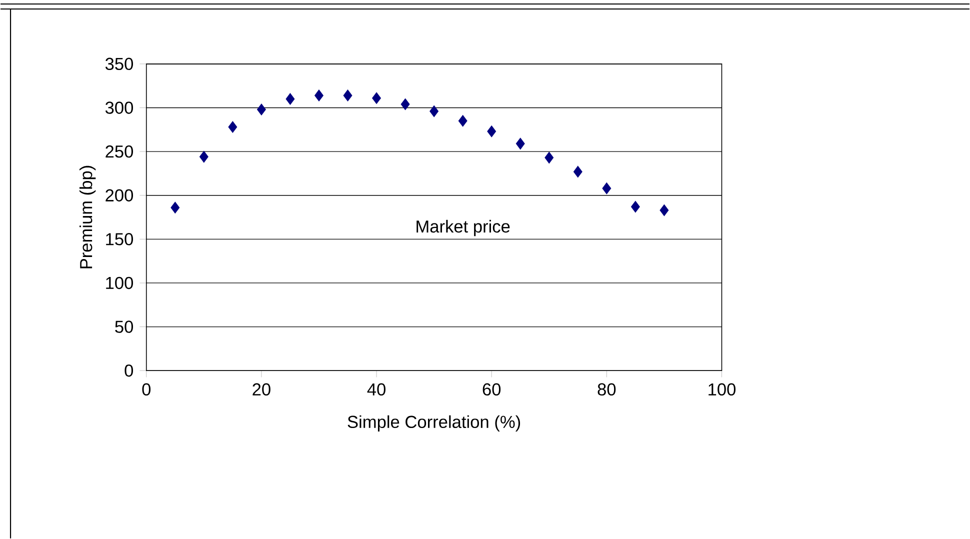  What do you see at coordinates (120, 195) in the screenshot?
I see `y-tick-label: 200` at bounding box center [120, 195].